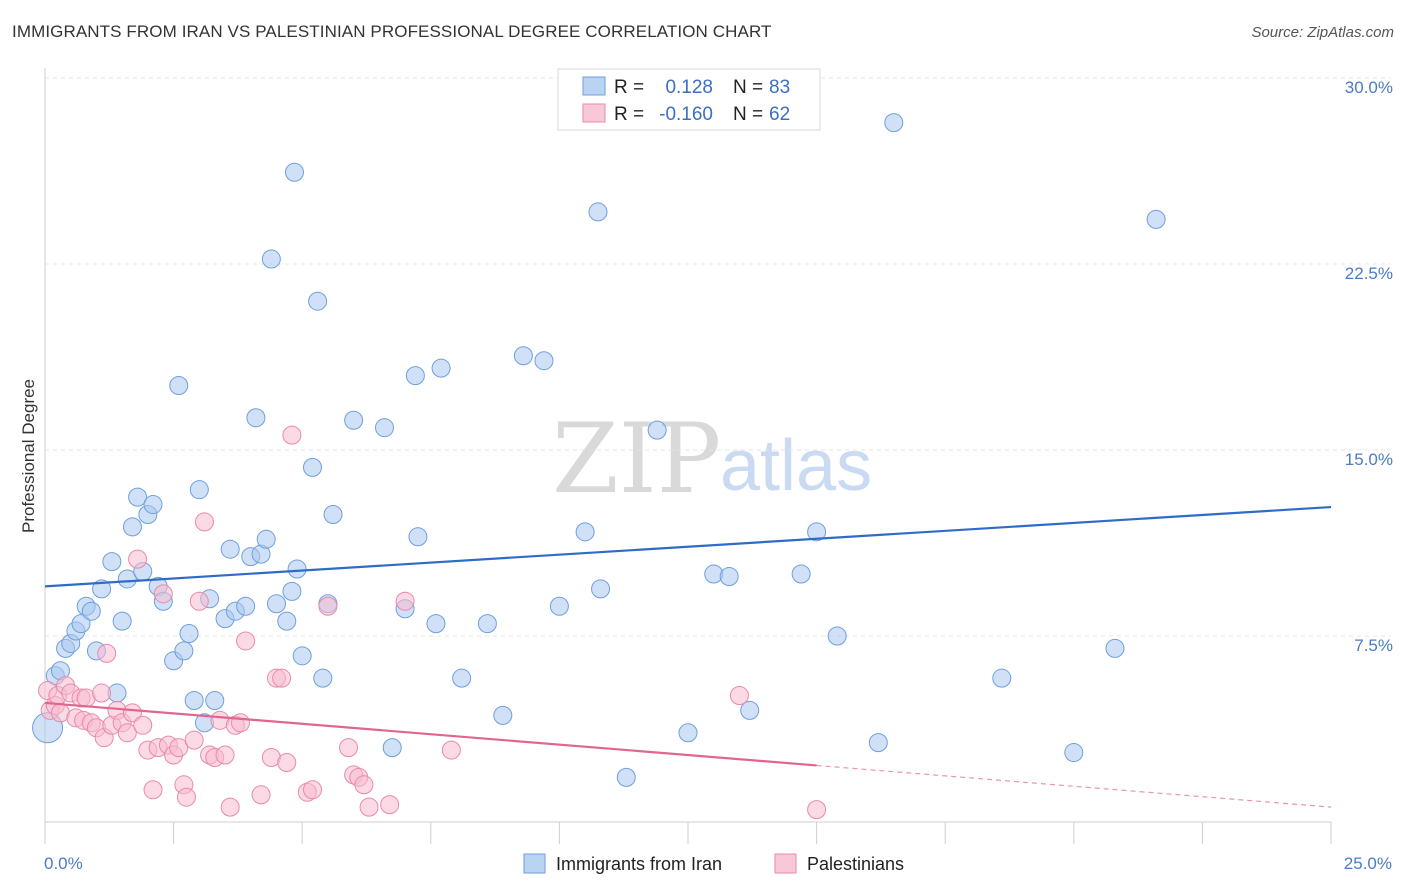 Image resolution: width=1406 pixels, height=892 pixels. What do you see at coordinates (785, 863) in the screenshot?
I see `bottom-legend-swatch-palestinians` at bounding box center [785, 863].